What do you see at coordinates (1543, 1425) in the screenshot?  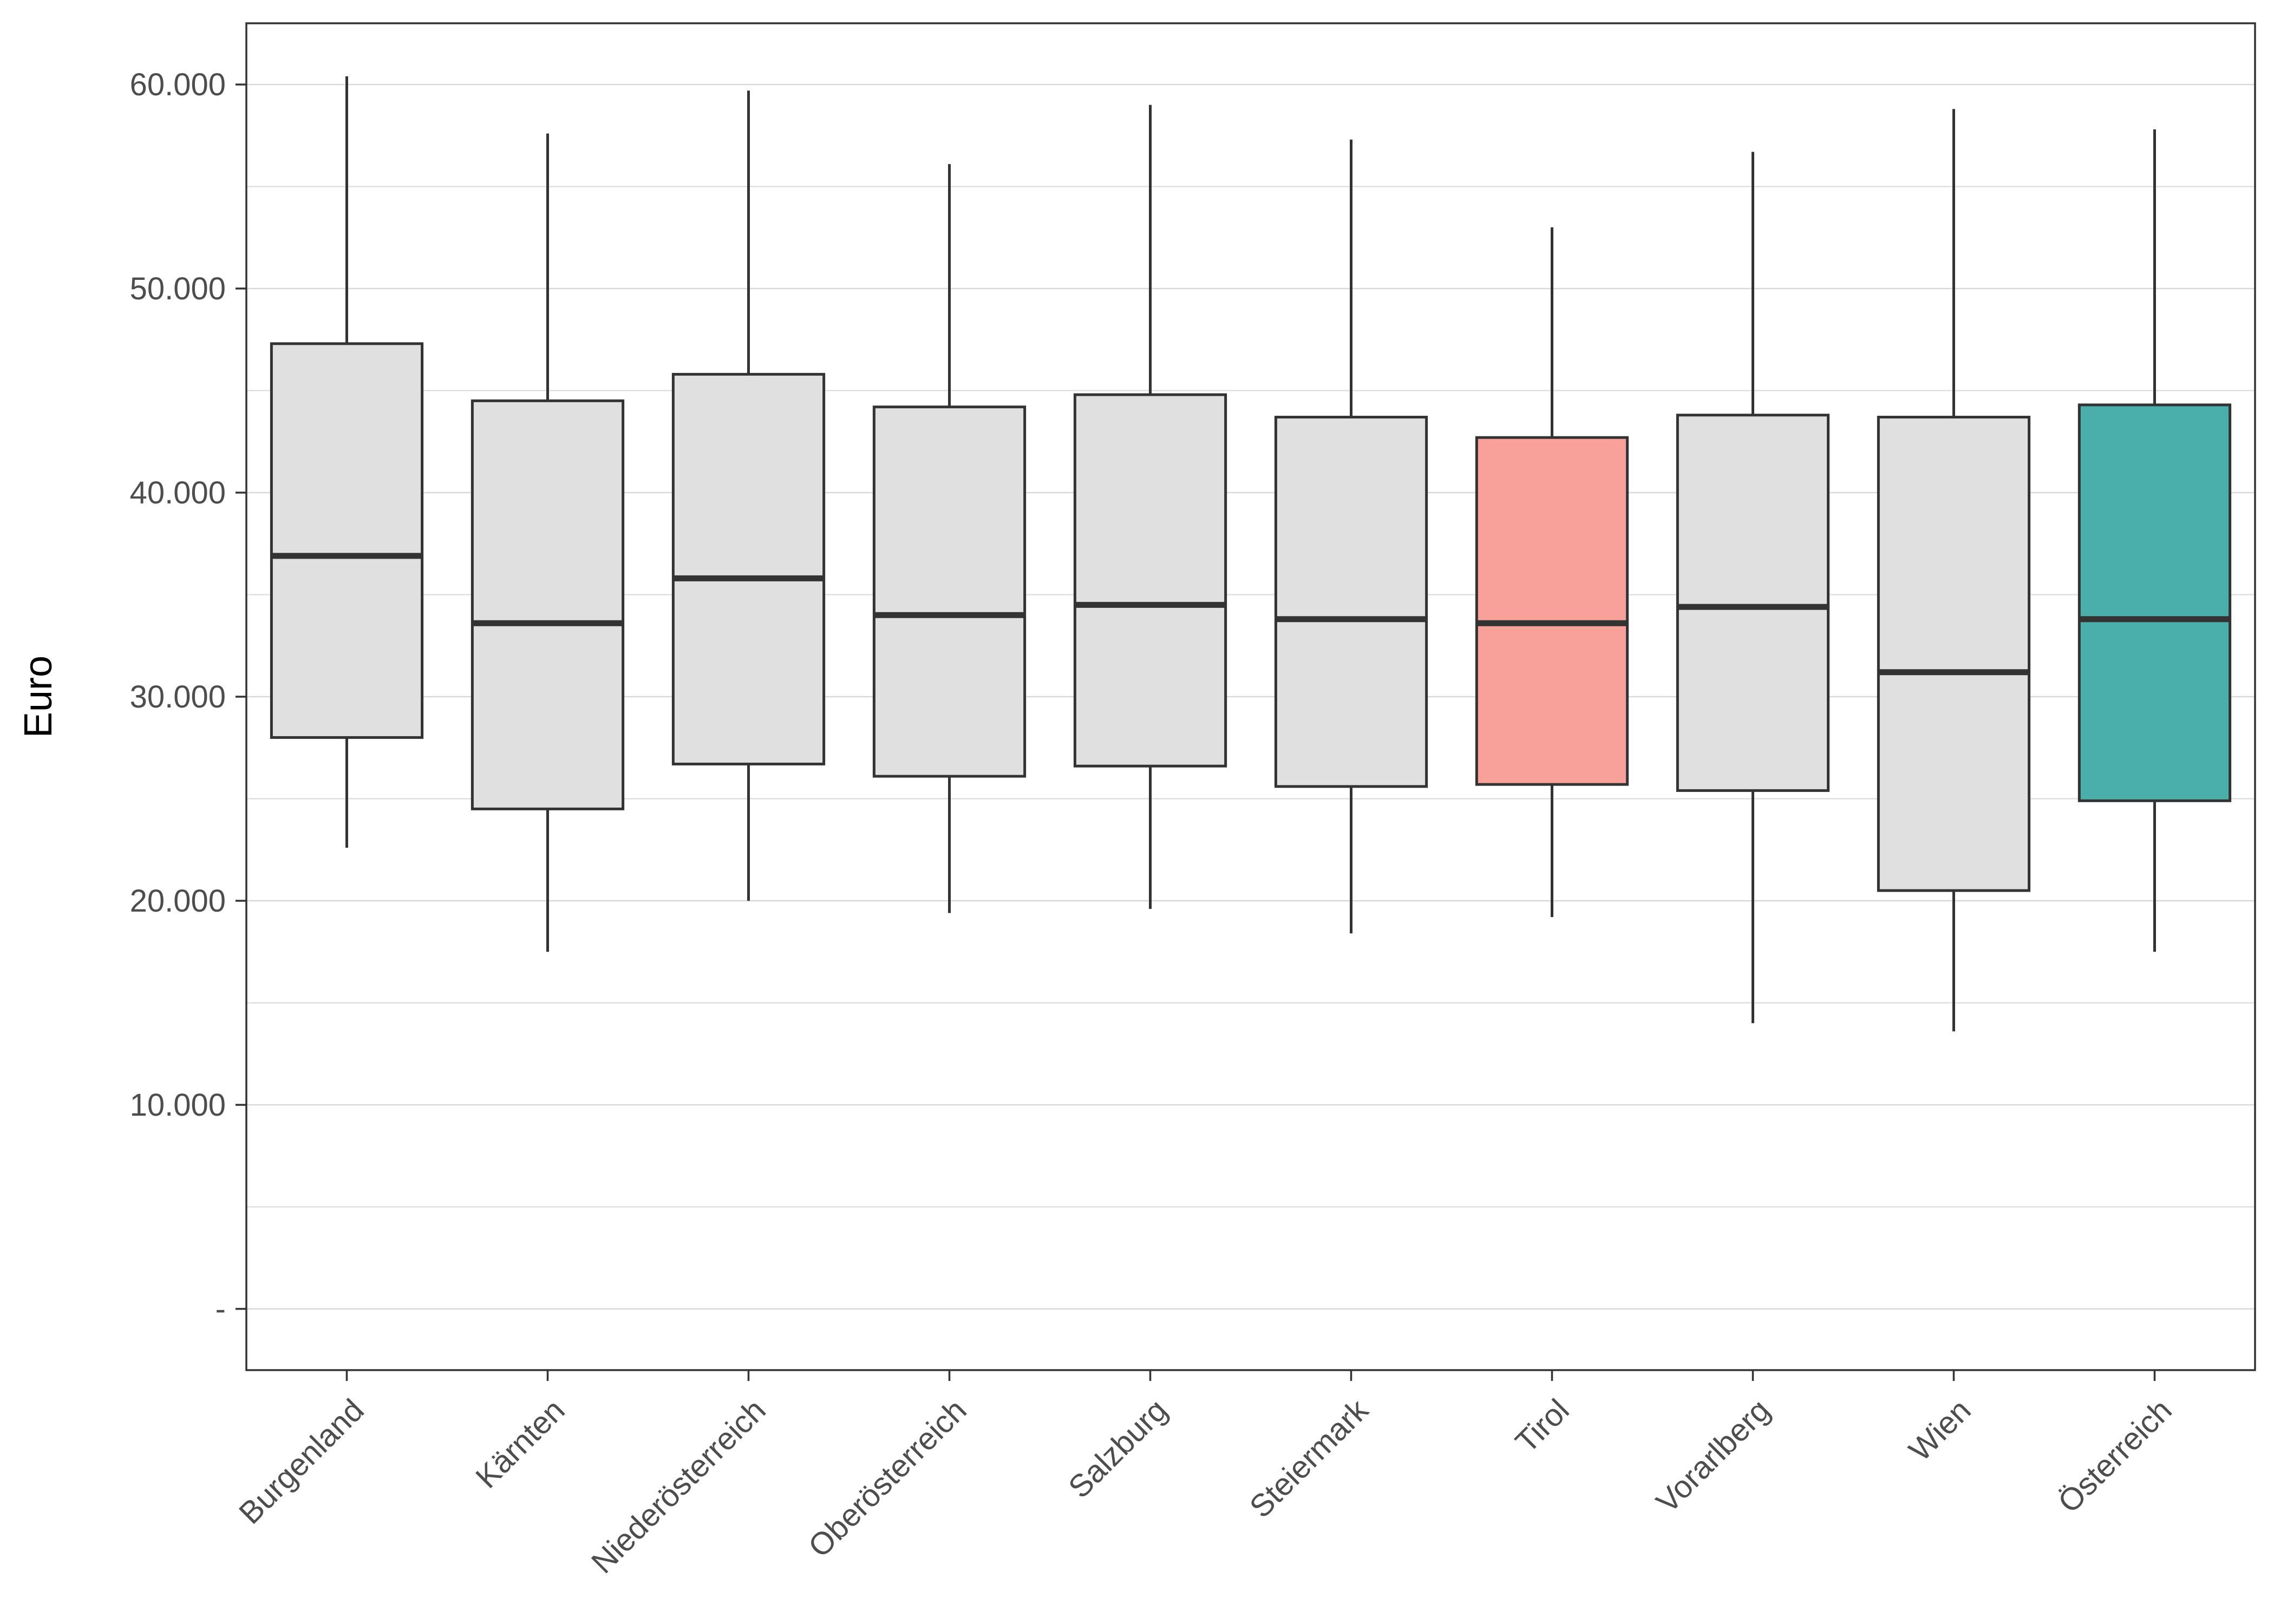 I see `x-tick-label: Tirol` at bounding box center [1543, 1425].